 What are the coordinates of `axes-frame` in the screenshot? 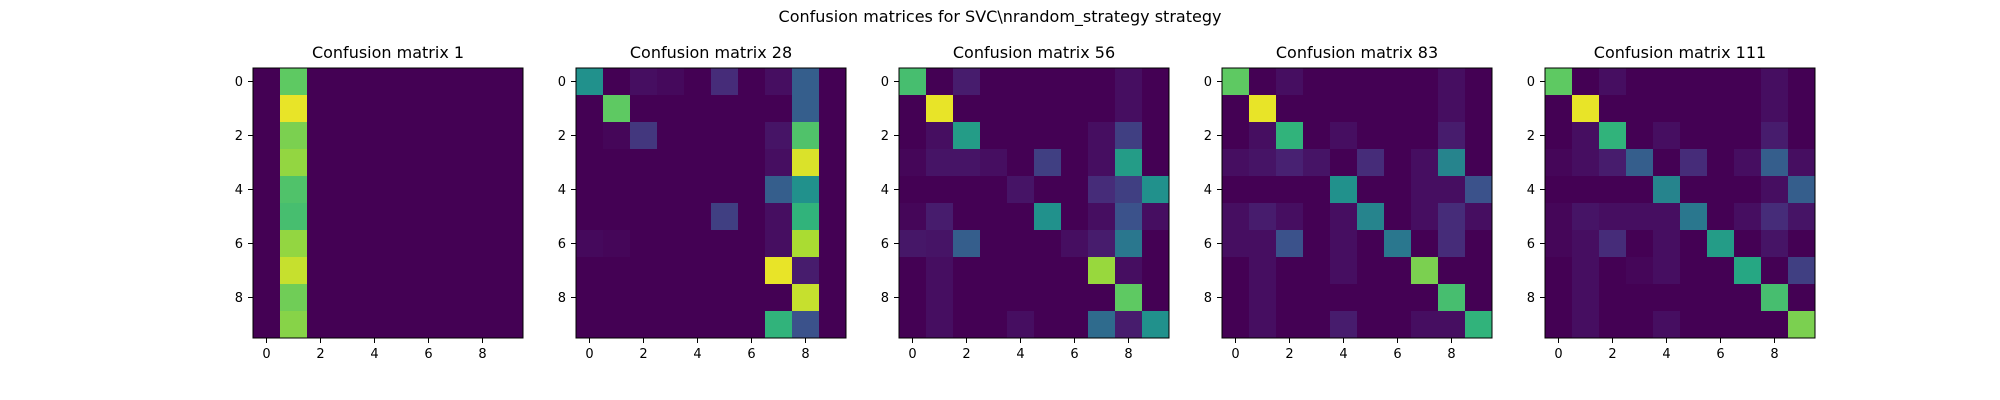 It's located at (388, 203).